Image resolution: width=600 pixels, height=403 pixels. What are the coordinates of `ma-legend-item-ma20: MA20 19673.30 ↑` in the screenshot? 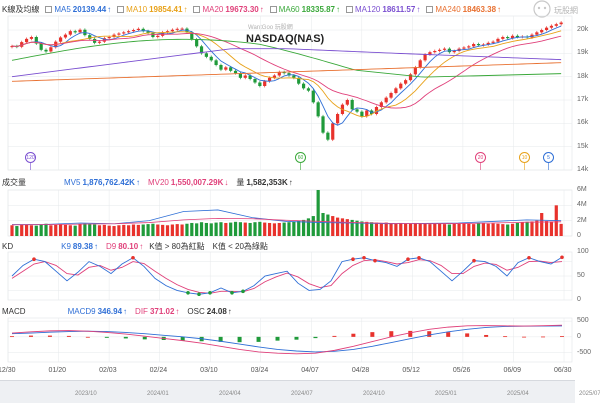 It's located at (225, 9).